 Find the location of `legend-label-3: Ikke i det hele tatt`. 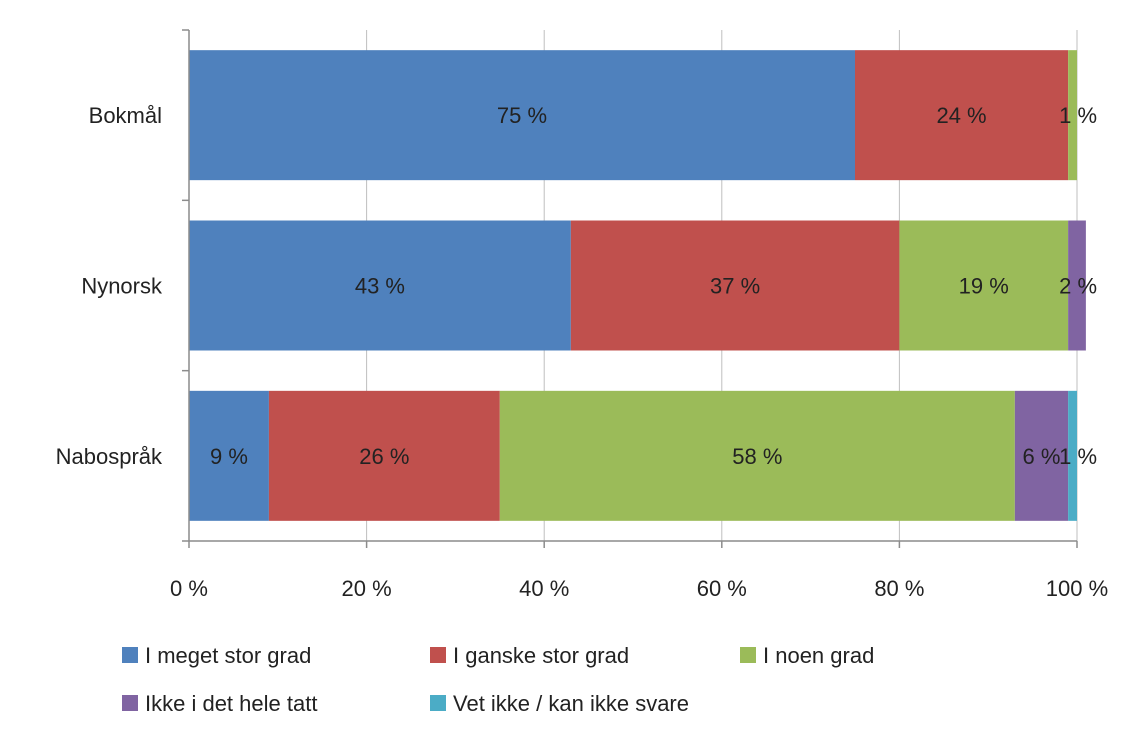

legend-label-3: Ikke i det hele tatt is located at coordinates (231, 703).